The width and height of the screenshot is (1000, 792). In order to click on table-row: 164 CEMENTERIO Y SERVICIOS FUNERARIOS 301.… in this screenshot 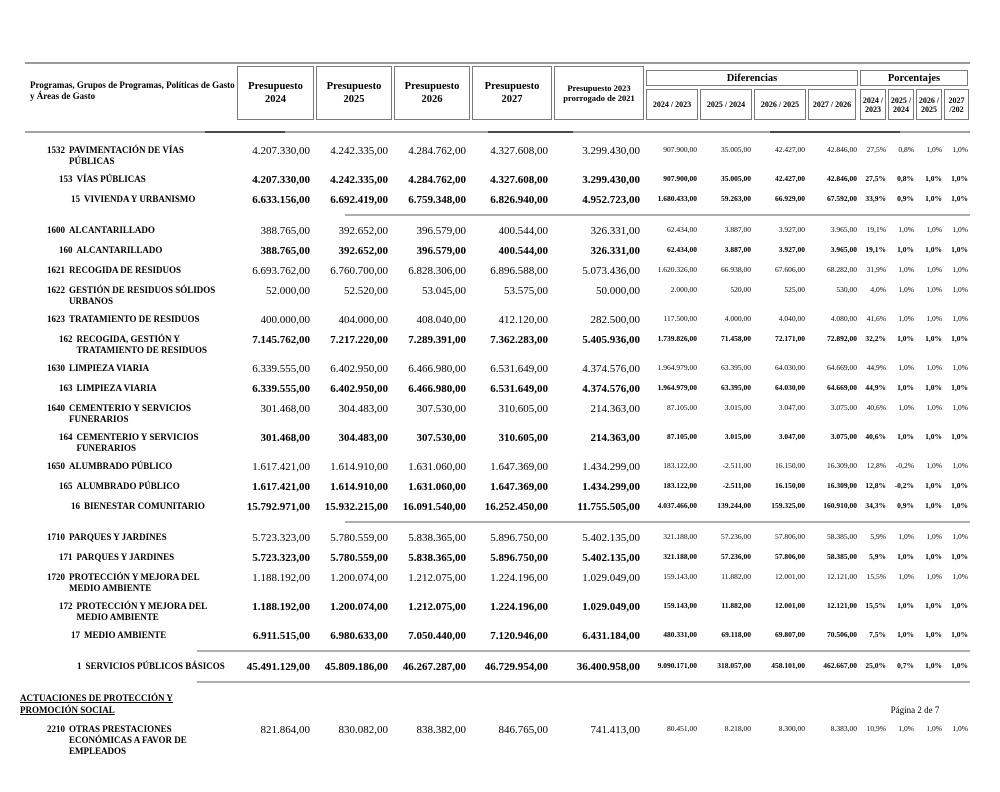, I will do `click(497, 443)`.